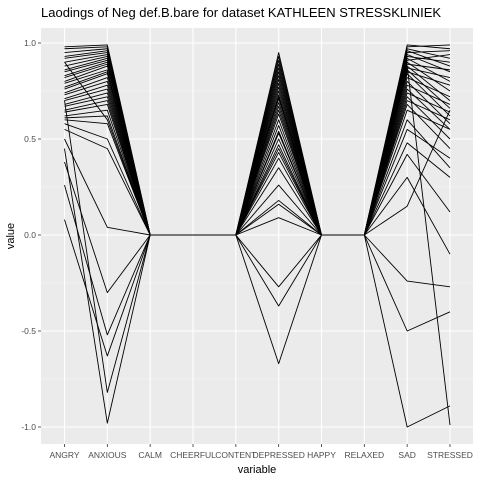 This screenshot has height=480, width=480. What do you see at coordinates (364, 455) in the screenshot?
I see `x-tick-label: RELAXED` at bounding box center [364, 455].